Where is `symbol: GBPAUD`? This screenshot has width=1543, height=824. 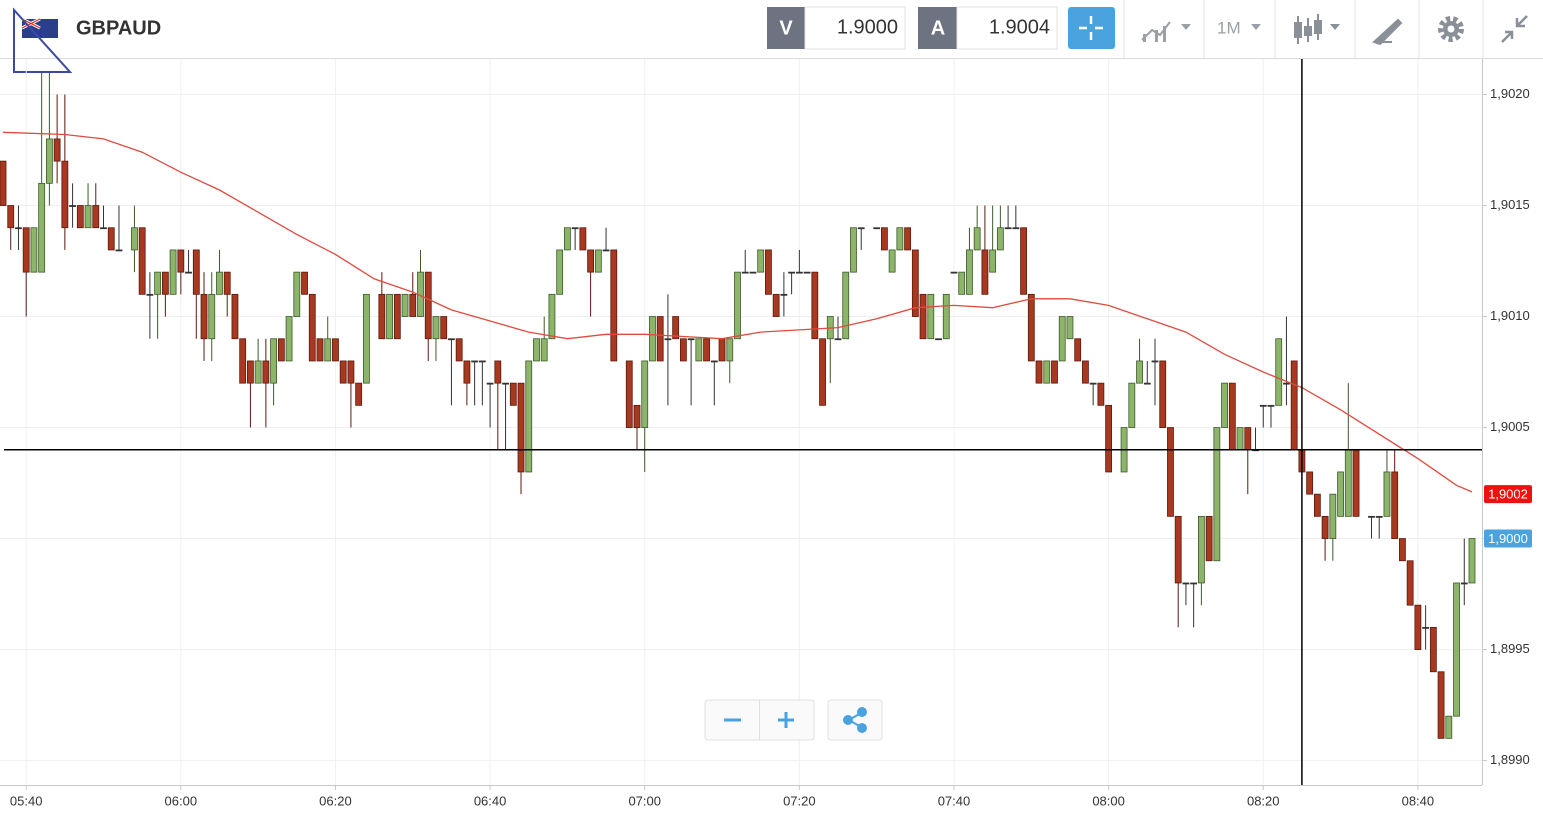 symbol: GBPAUD is located at coordinates (118, 28).